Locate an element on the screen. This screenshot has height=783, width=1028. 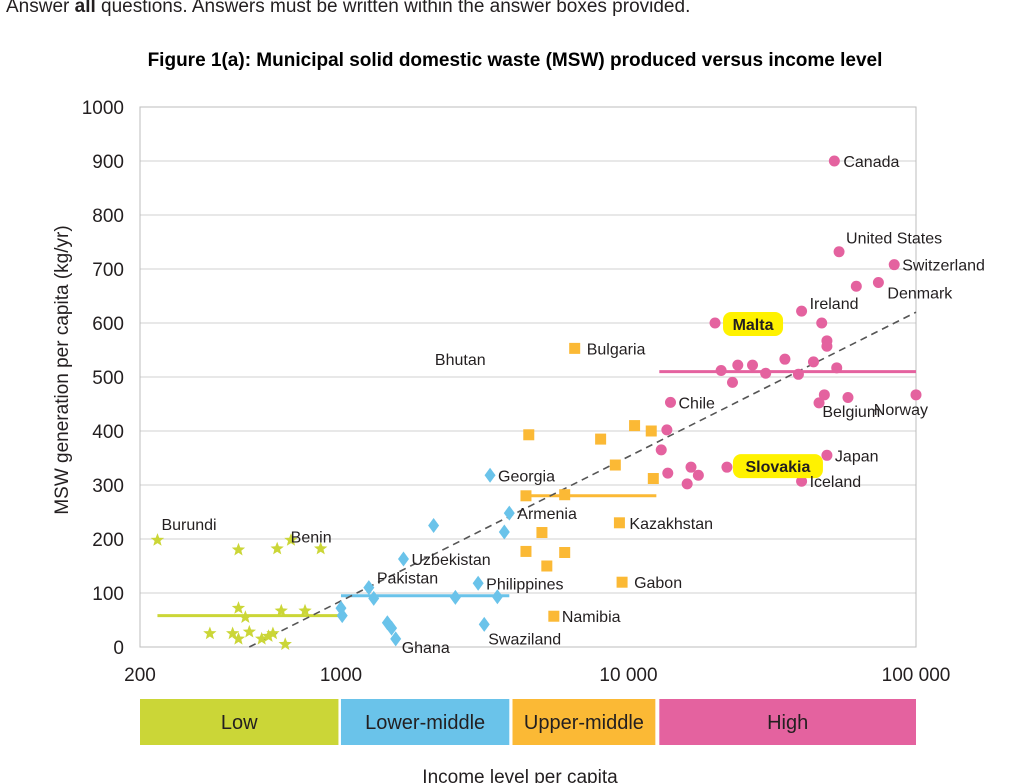
y-tick-label: 200 is located at coordinates (108, 540).